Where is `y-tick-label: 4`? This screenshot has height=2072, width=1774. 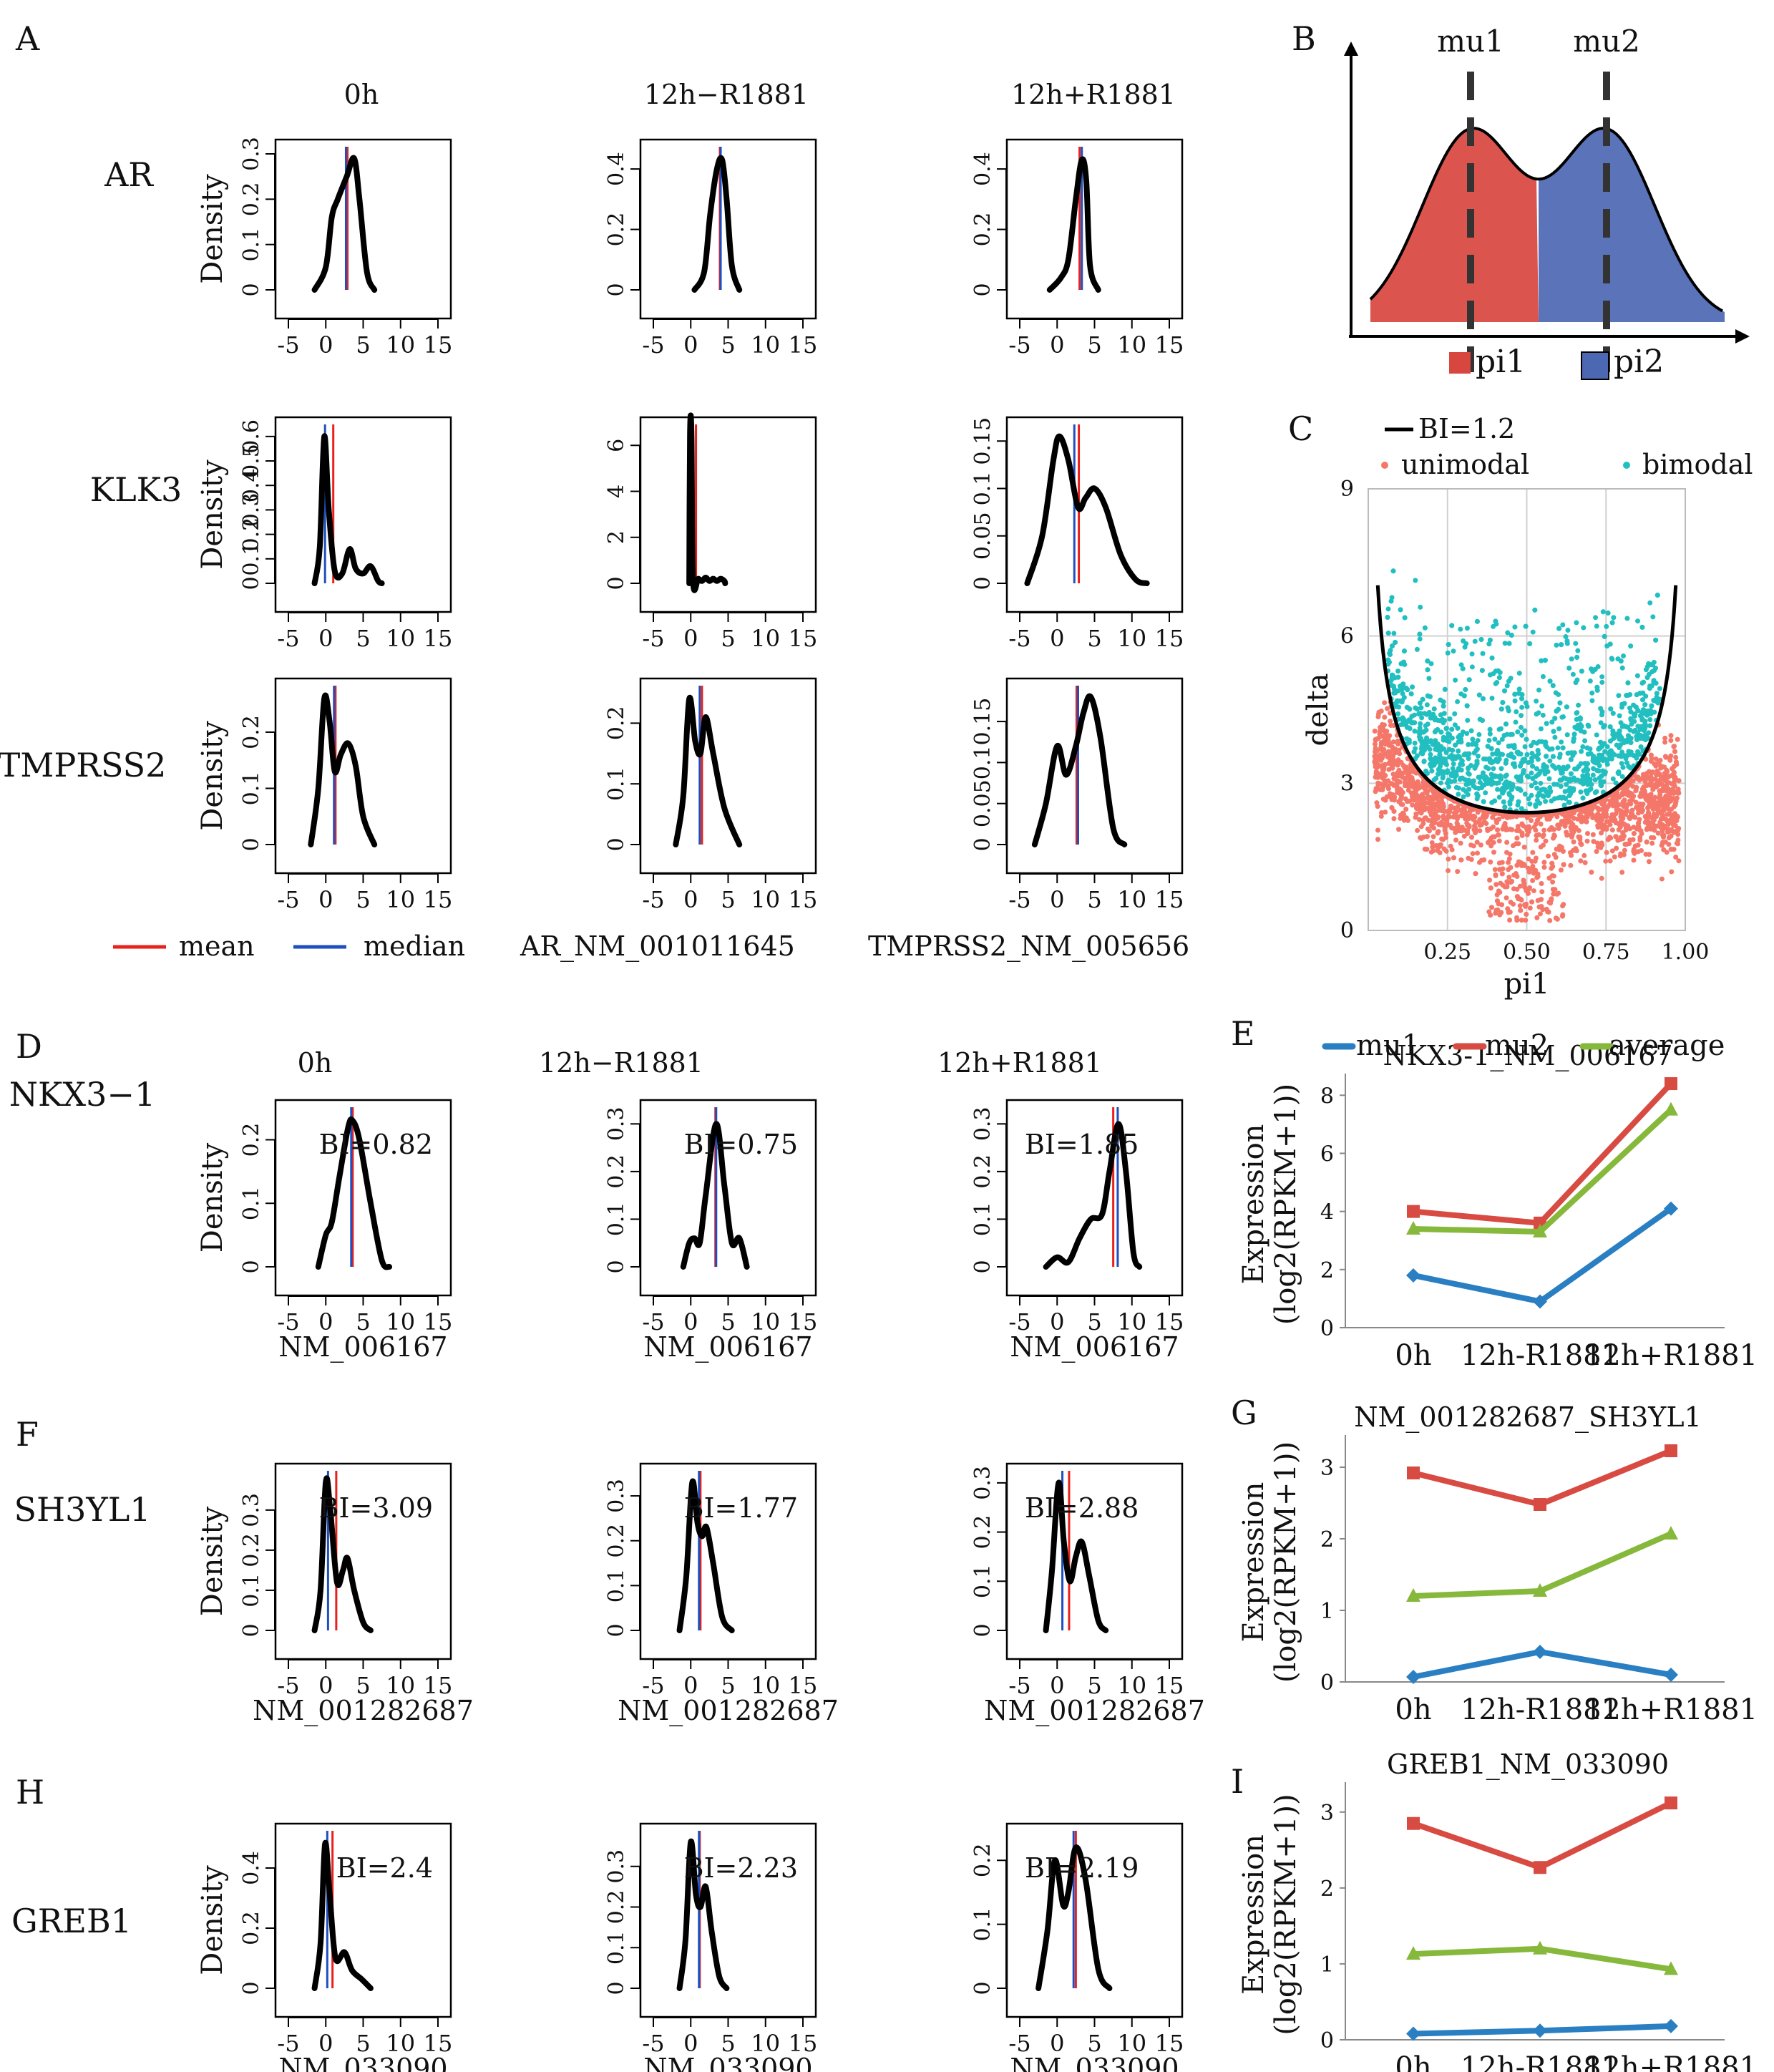
y-tick-label: 4 is located at coordinates (1327, 1212).